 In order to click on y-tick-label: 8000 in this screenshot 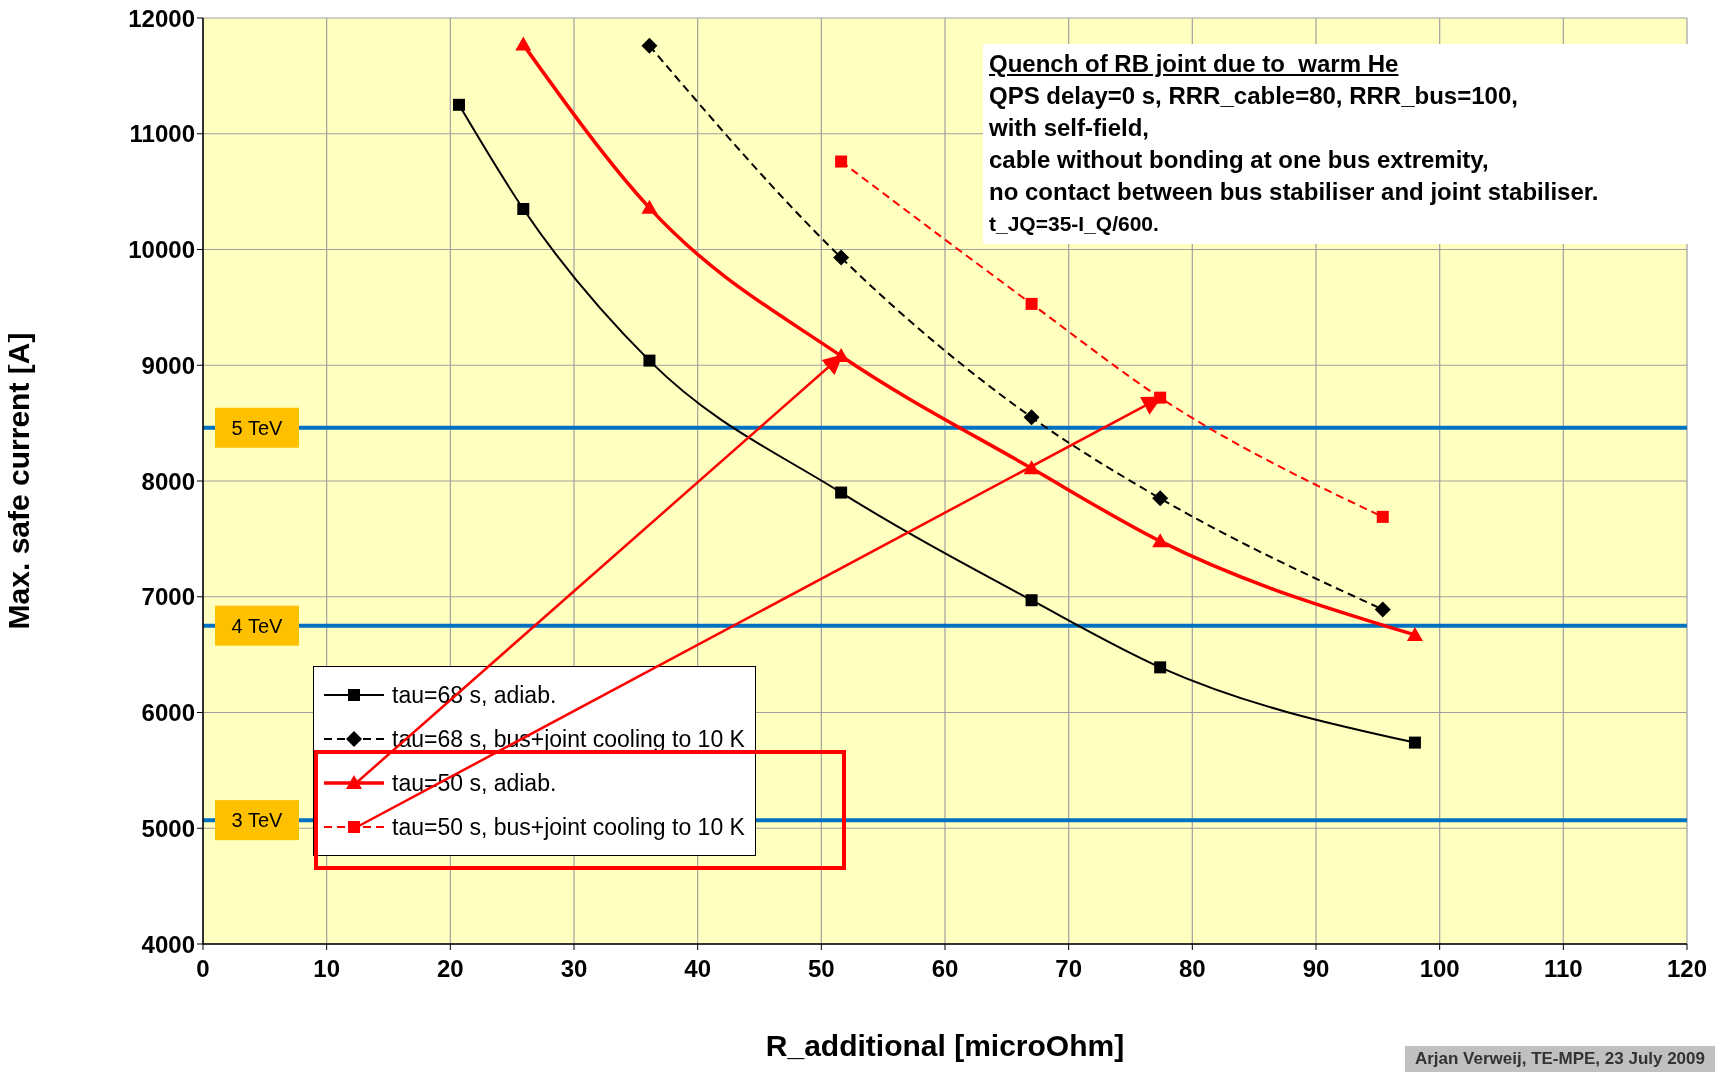, I will do `click(168, 481)`.